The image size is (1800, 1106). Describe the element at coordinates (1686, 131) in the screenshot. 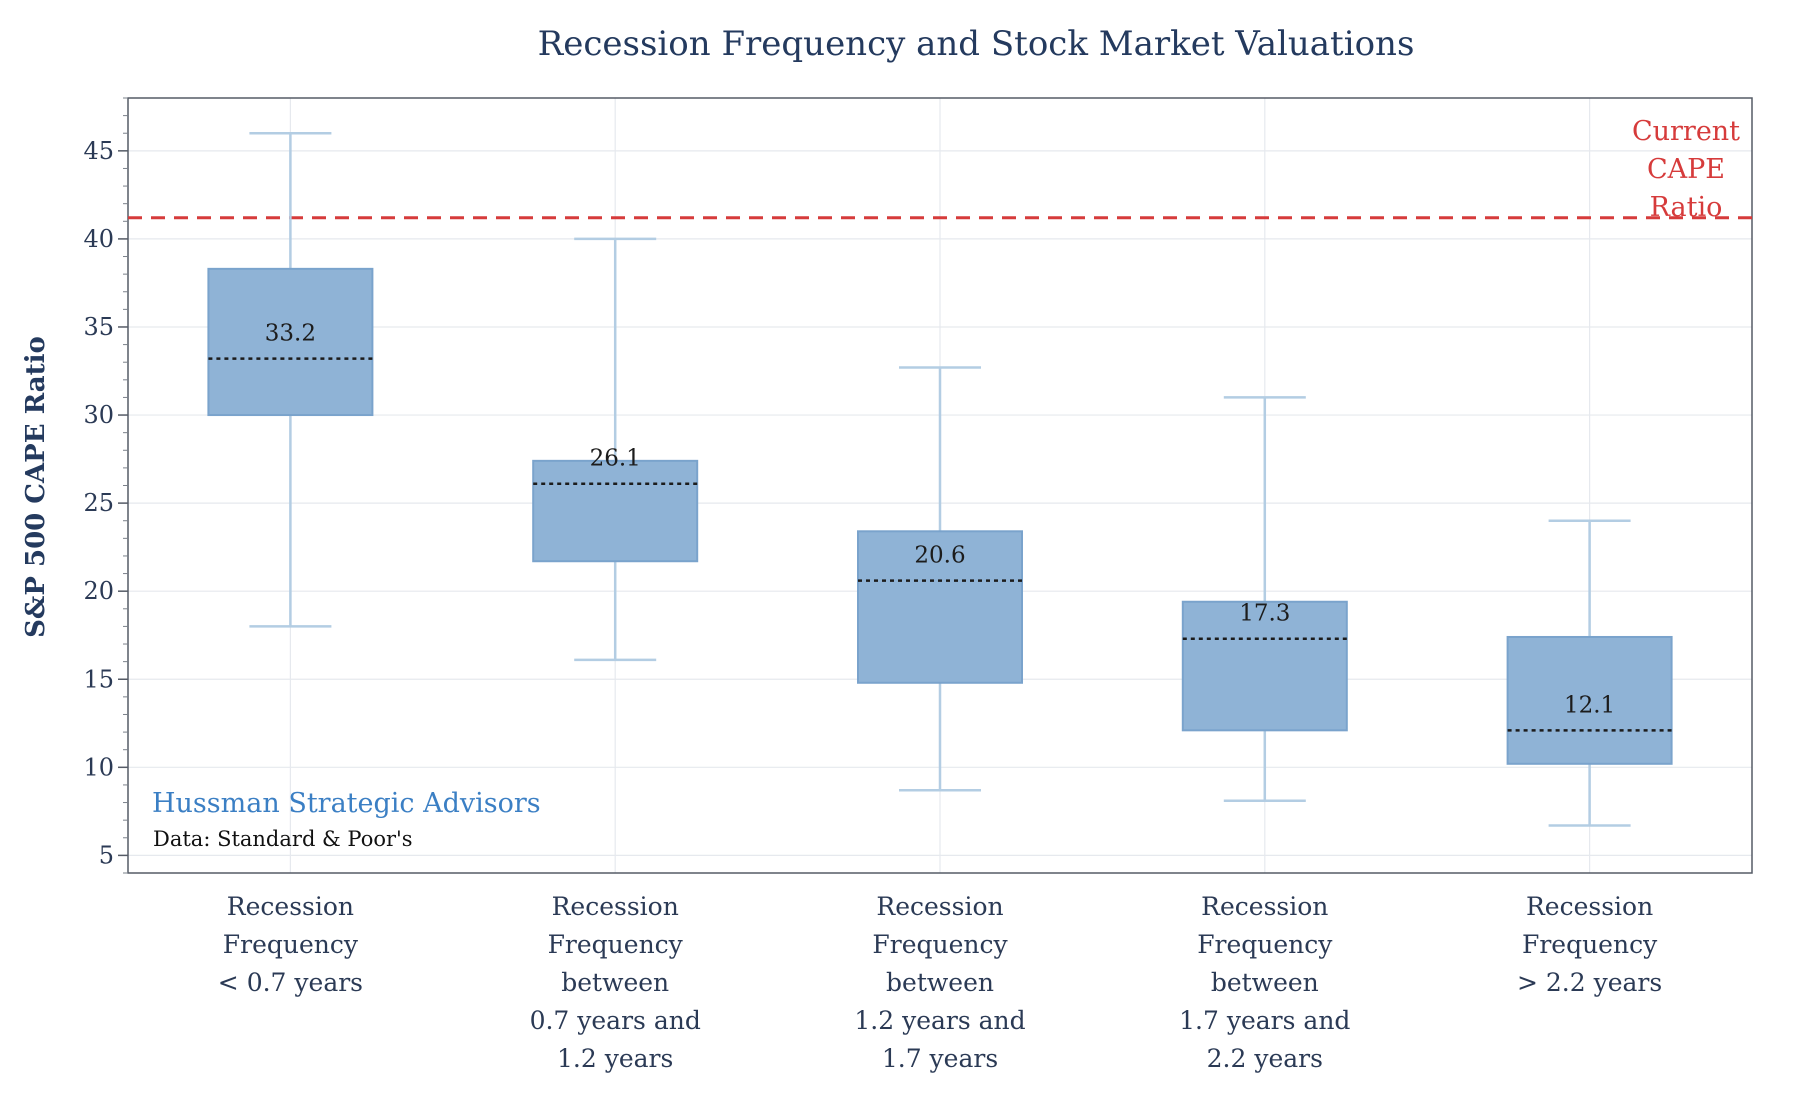

I see `current-cape-label-line: Current` at that location.